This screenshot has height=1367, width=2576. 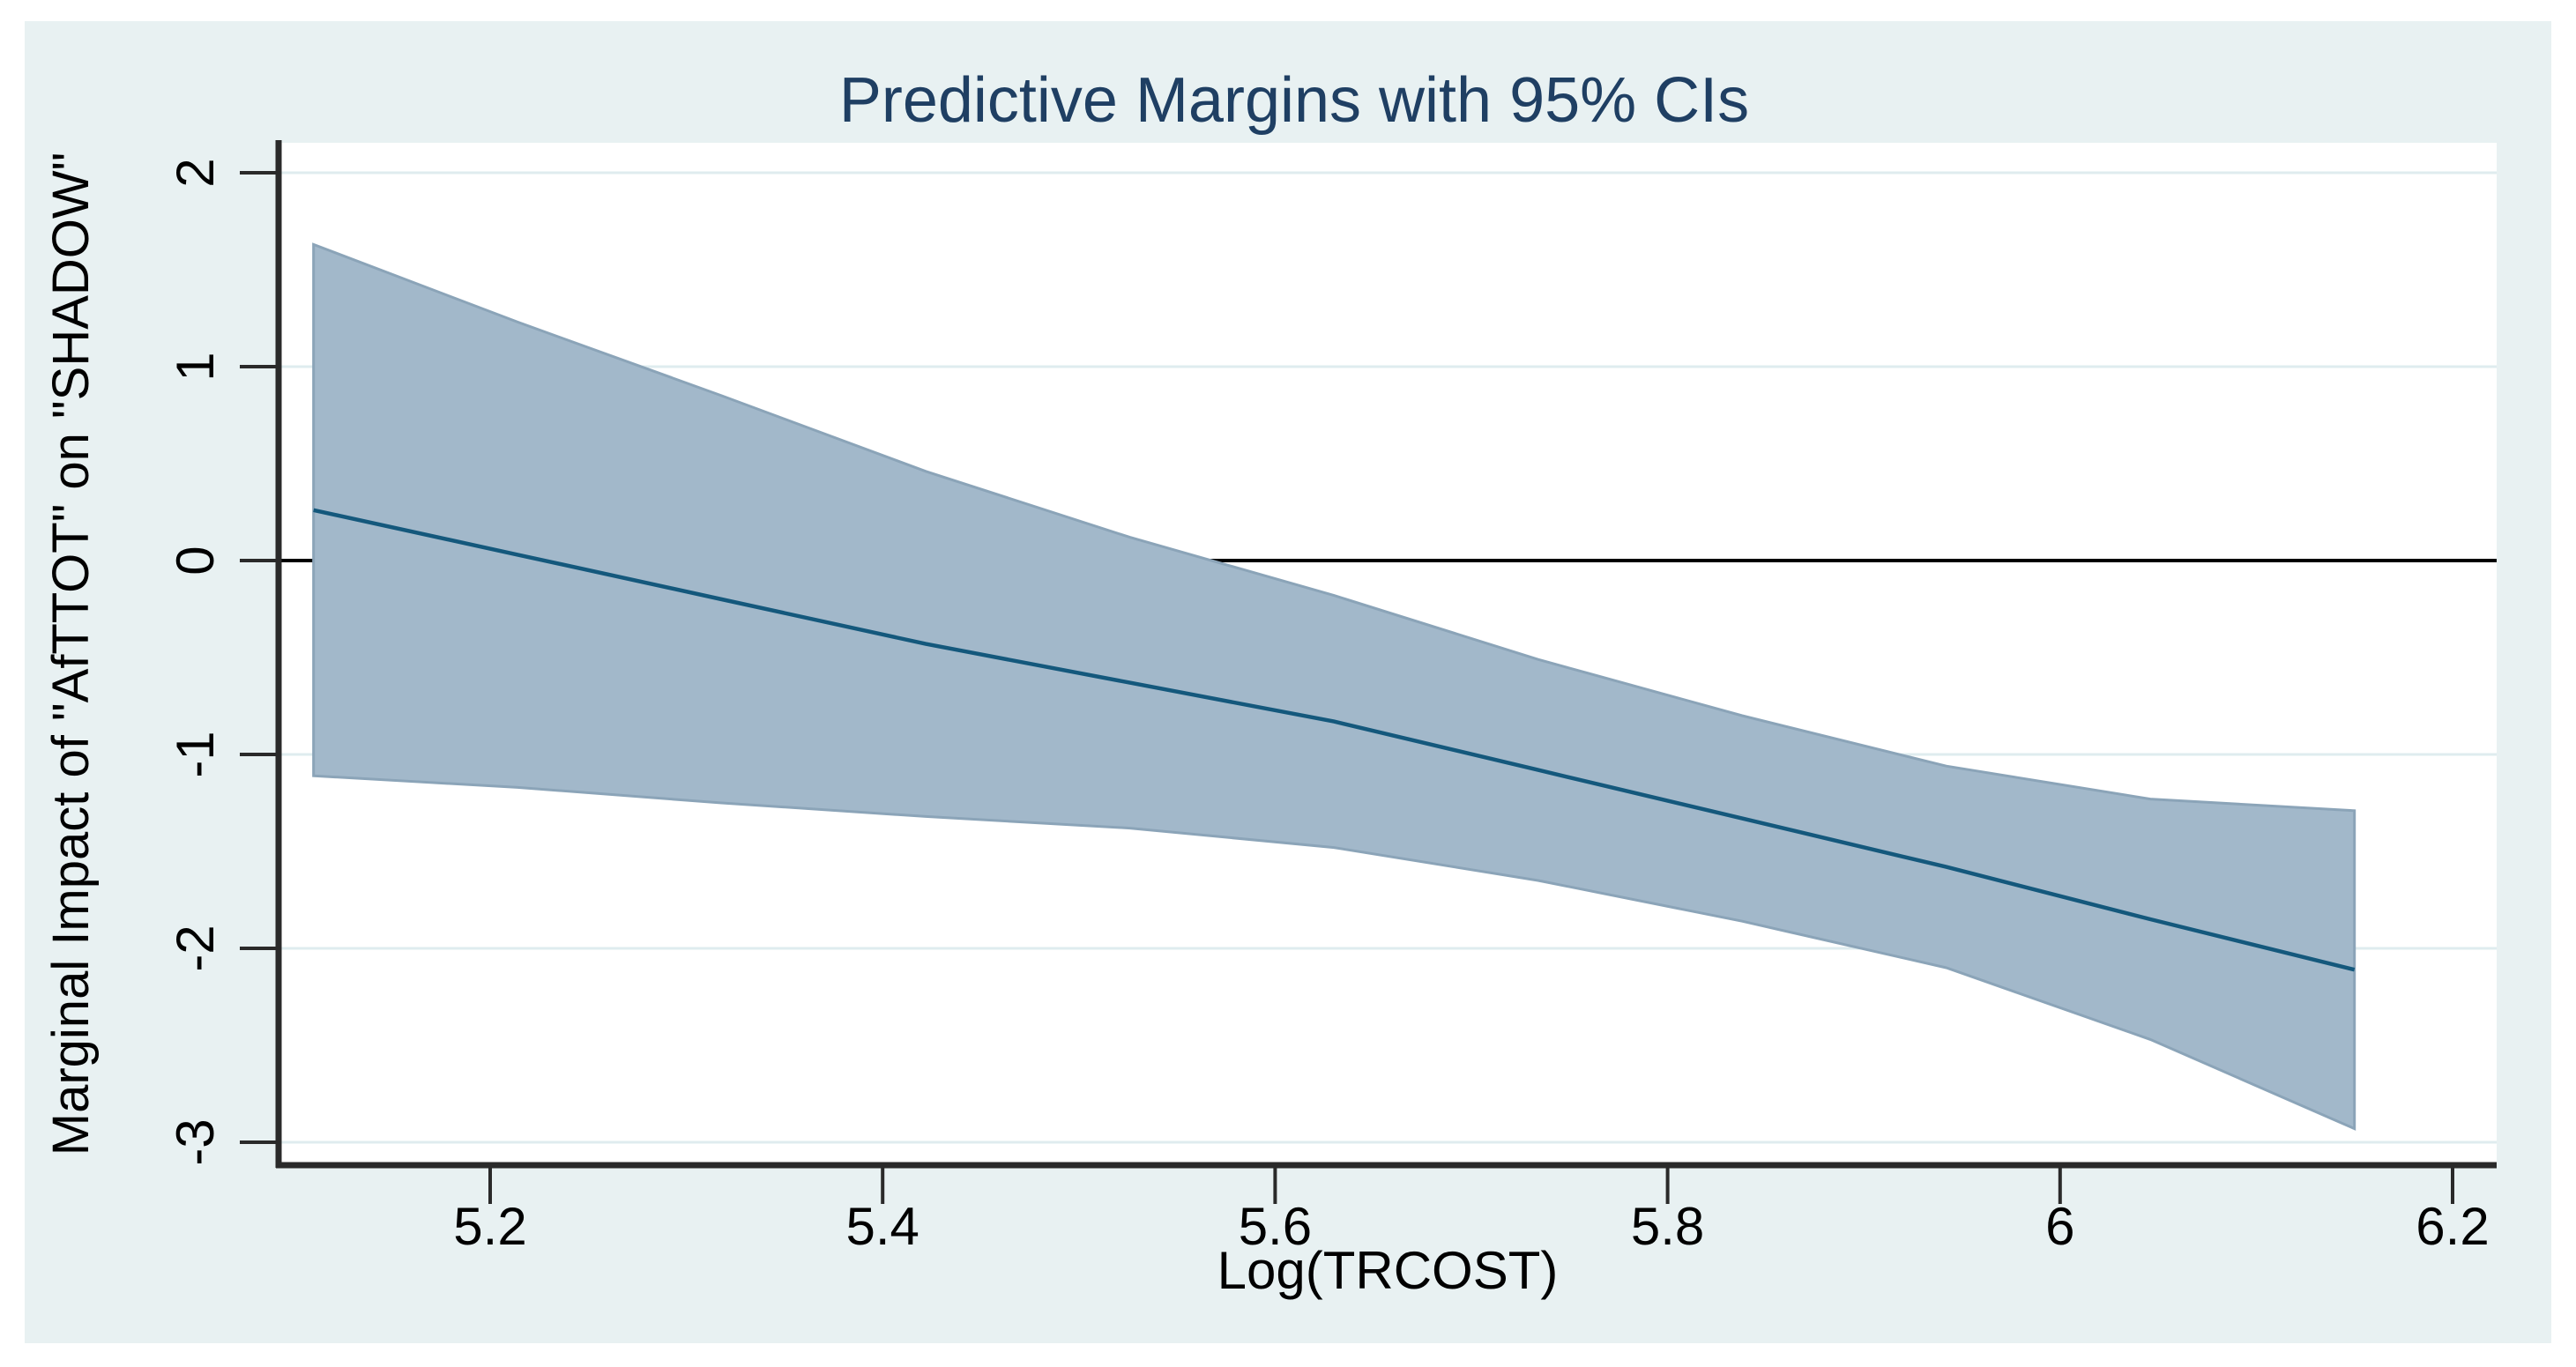 What do you see at coordinates (195, 560) in the screenshot?
I see `y-tick-label: 0` at bounding box center [195, 560].